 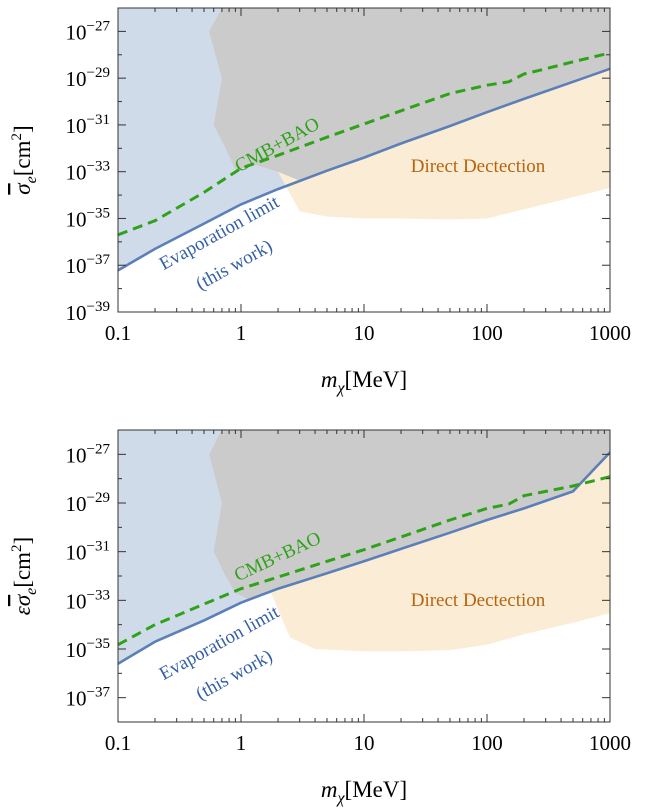 What do you see at coordinates (24, 576) in the screenshot?
I see `y-axis-title: εσe[cm2]` at bounding box center [24, 576].